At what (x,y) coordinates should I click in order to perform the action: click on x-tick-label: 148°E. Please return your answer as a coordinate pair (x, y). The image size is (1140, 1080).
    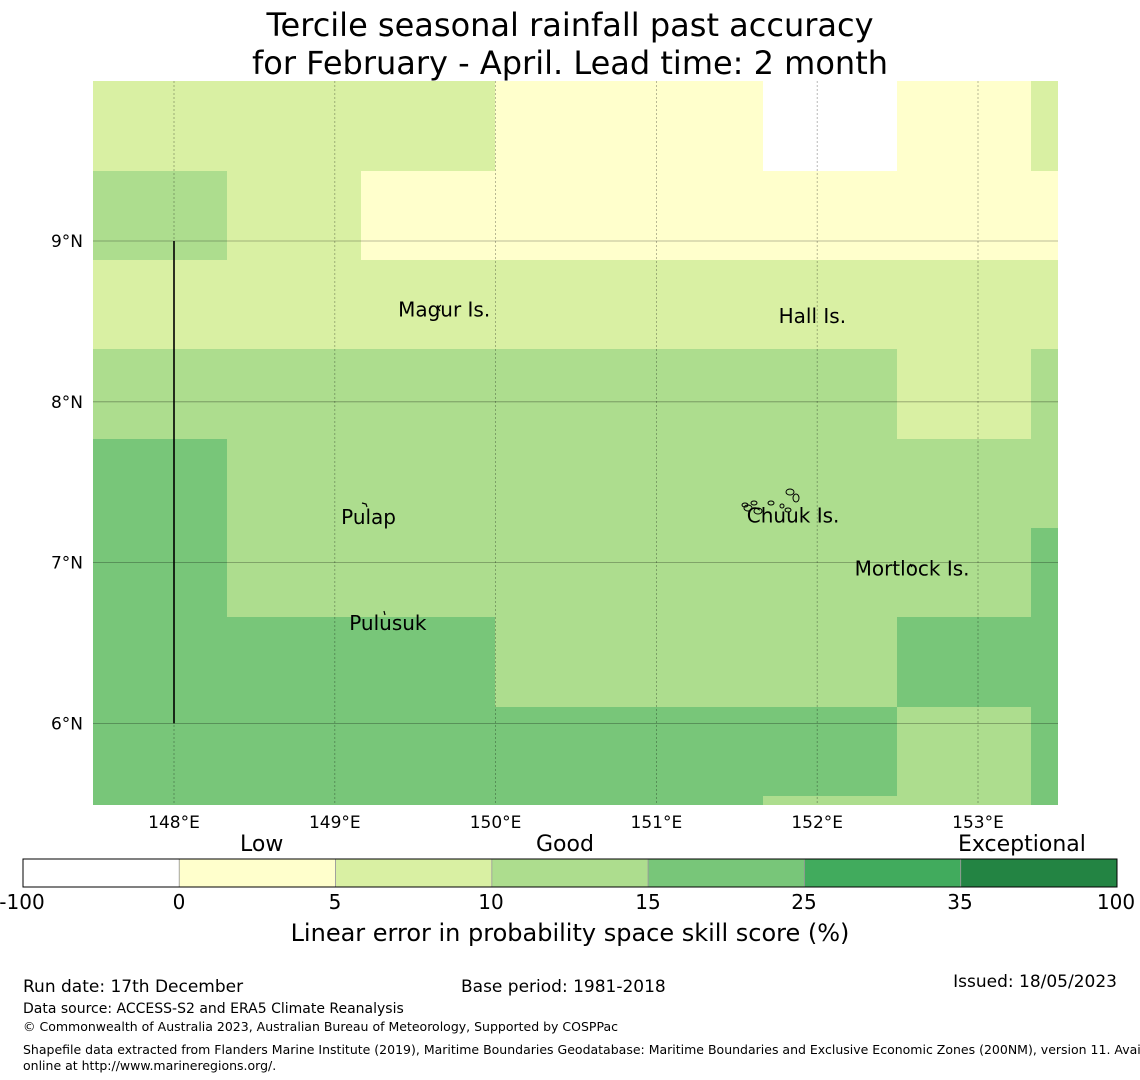
    Looking at the image, I should click on (174, 823).